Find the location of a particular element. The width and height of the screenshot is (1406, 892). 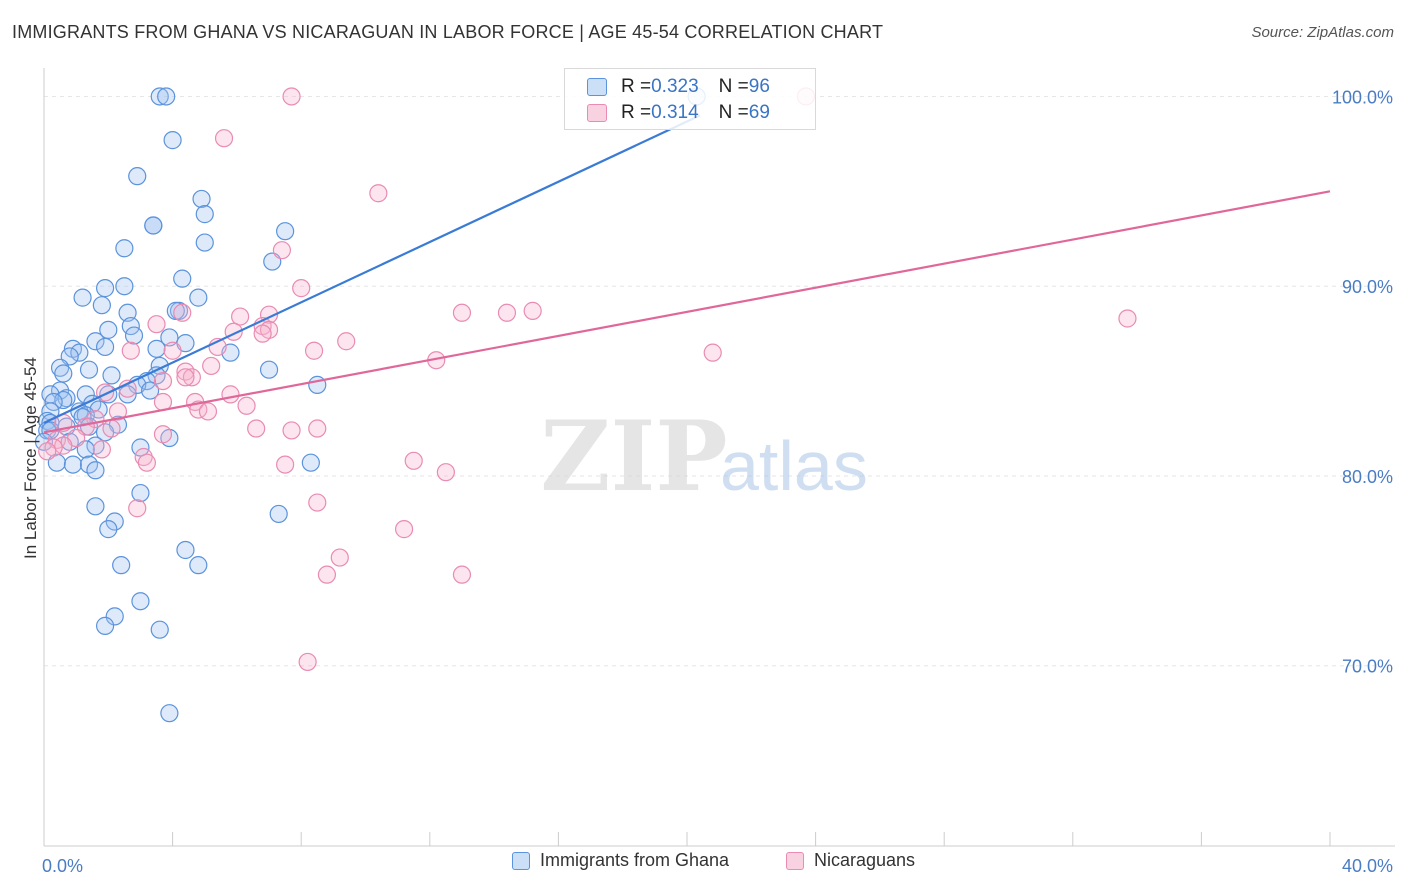

source-label: Source: ZipAtlas.com is located at coordinates (1322, 32).